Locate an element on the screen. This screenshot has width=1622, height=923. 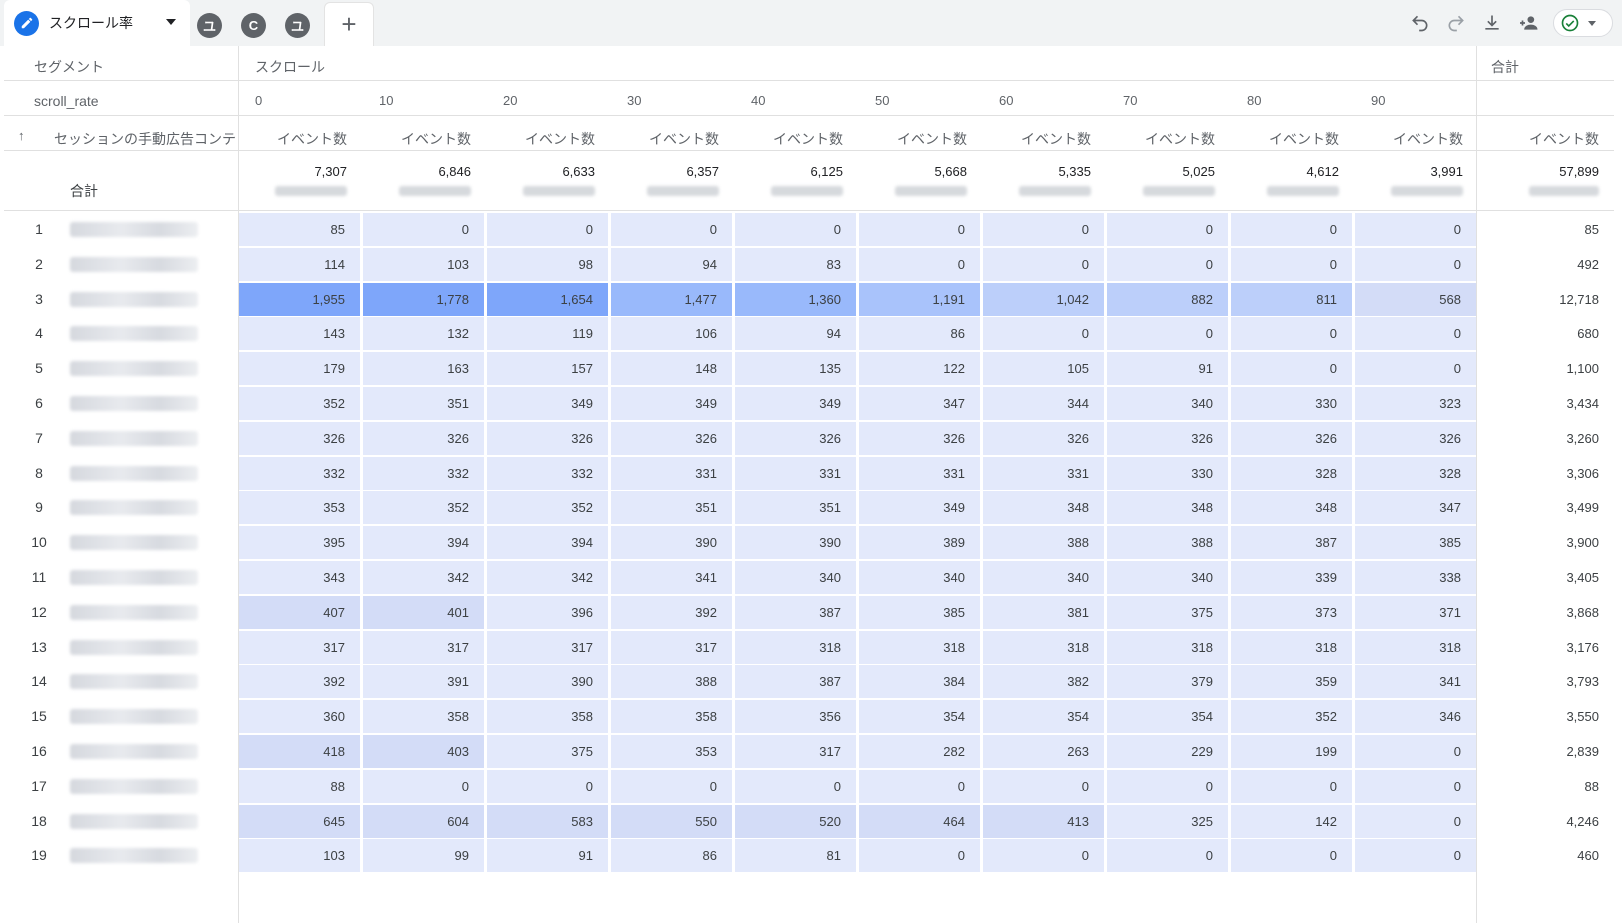
metric-header-total: イベント数 is located at coordinates (1564, 139).